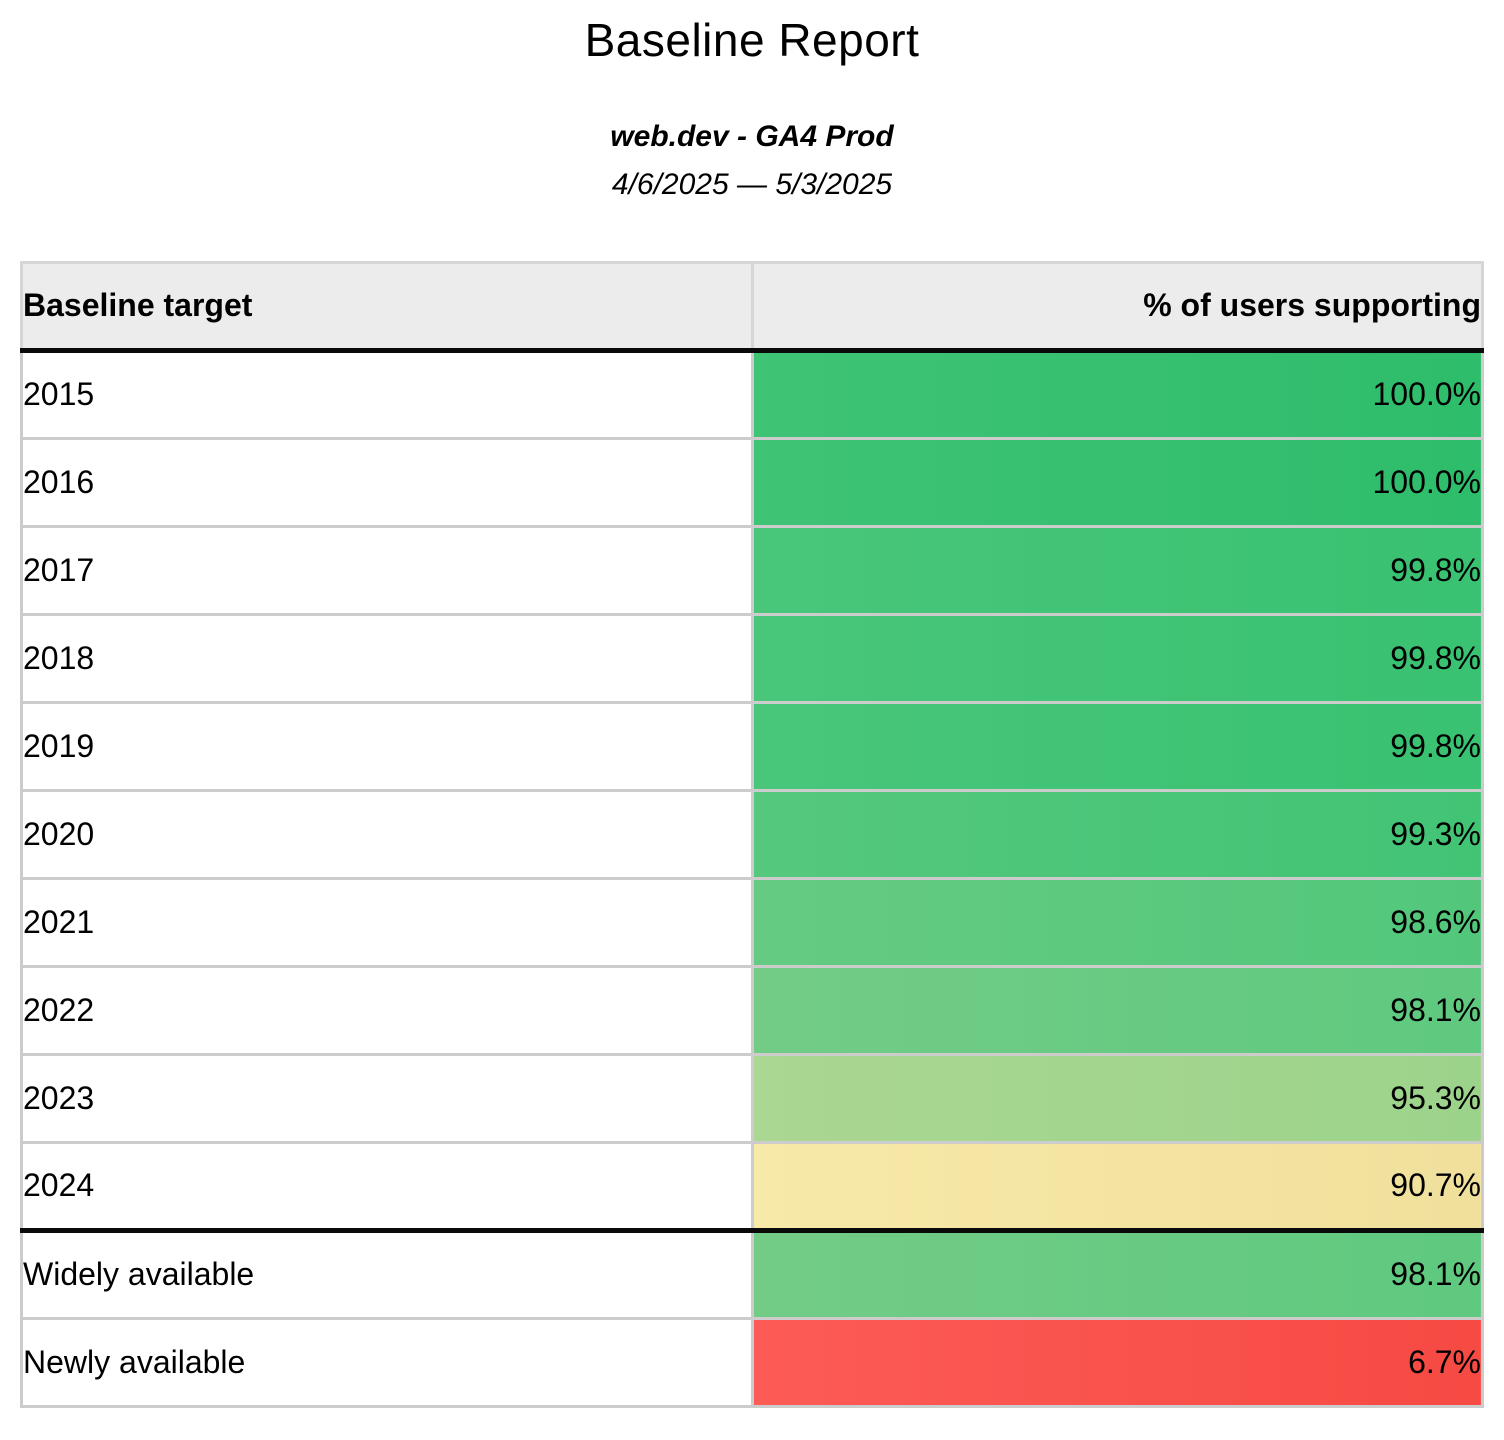 This screenshot has width=1504, height=1440. Describe the element at coordinates (387, 570) in the screenshot. I see `baseline-target-cell: 2017` at that location.